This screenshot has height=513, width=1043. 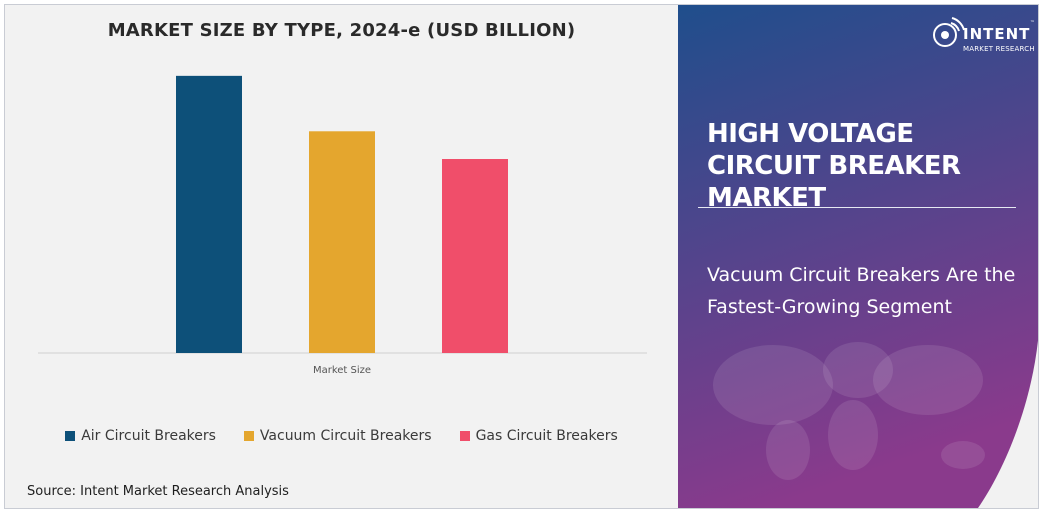 What do you see at coordinates (857, 207) in the screenshot?
I see `title-divider` at bounding box center [857, 207].